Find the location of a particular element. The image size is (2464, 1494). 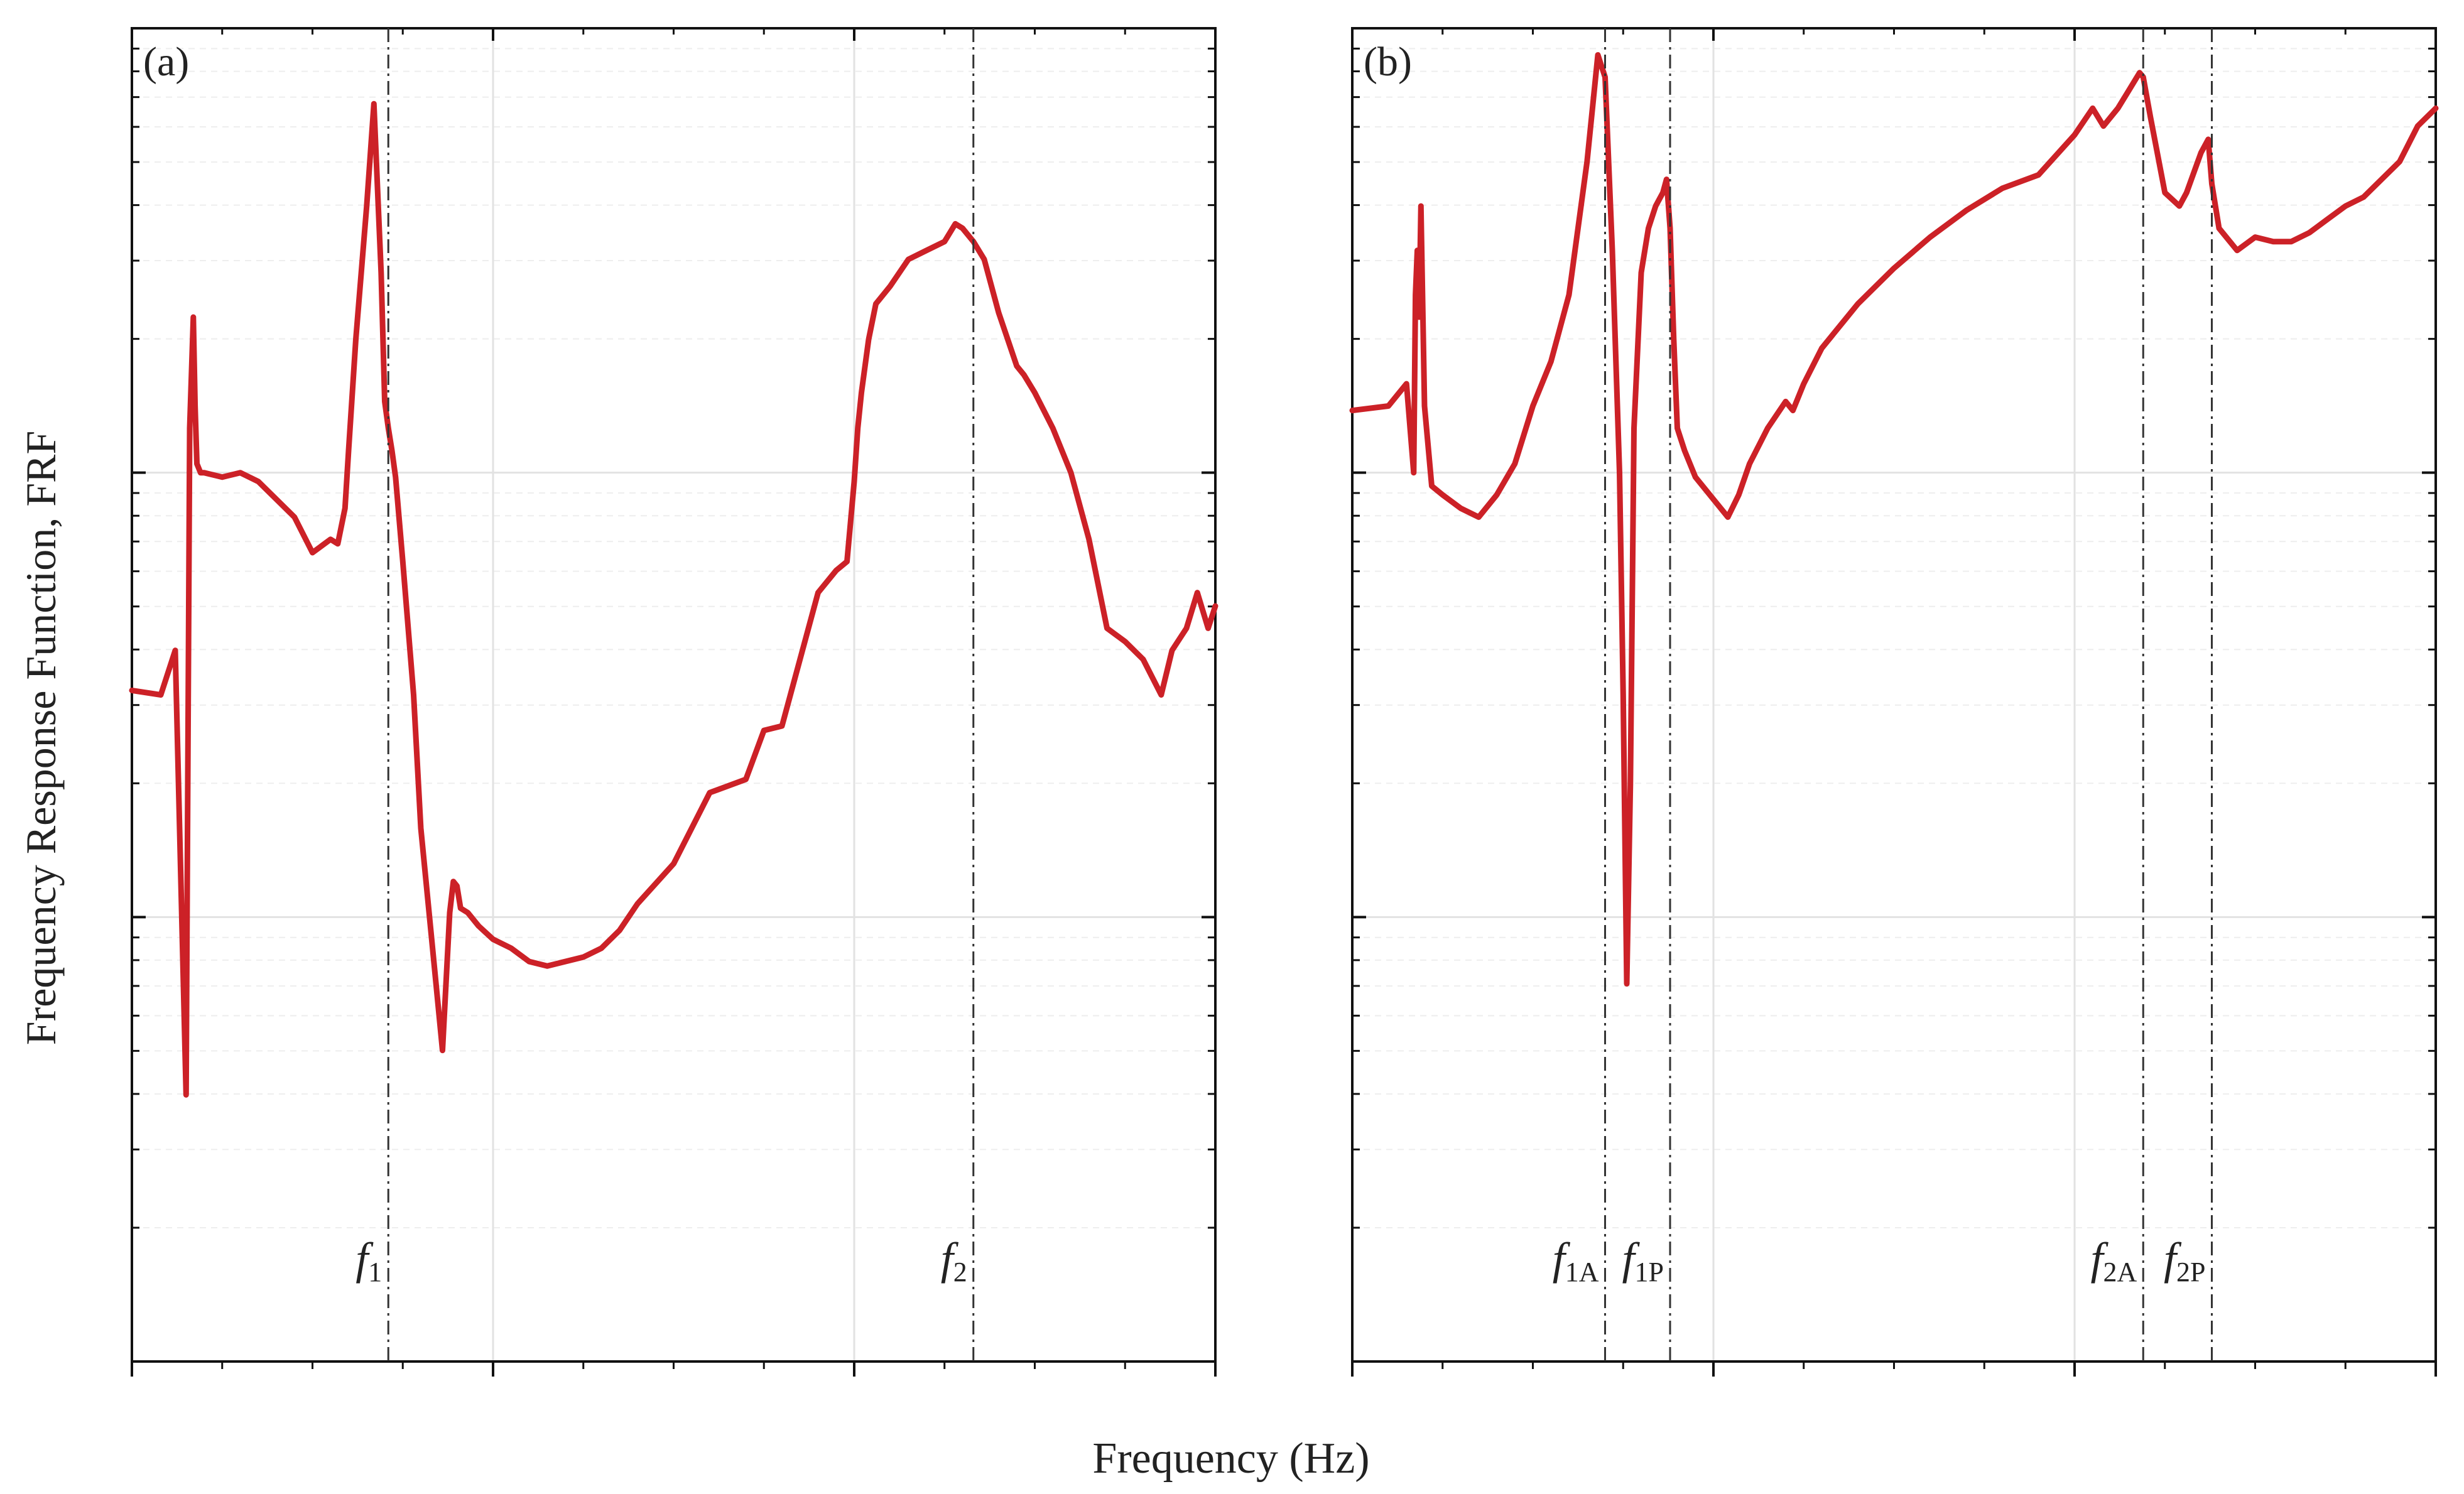

panel-label: (b) is located at coordinates (1388, 62).